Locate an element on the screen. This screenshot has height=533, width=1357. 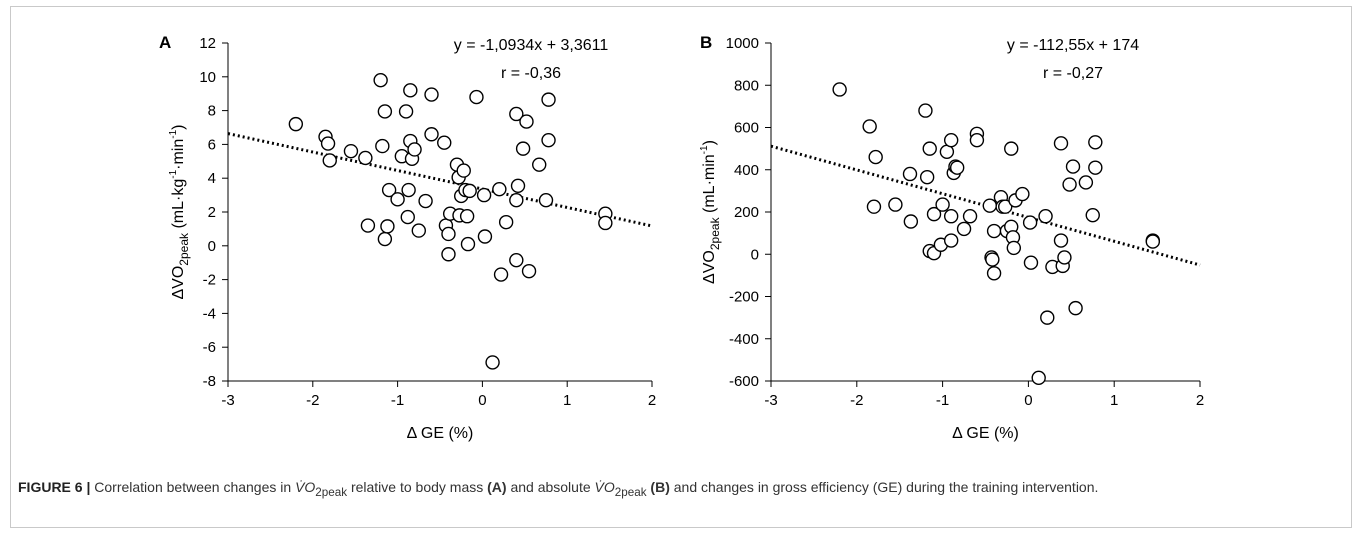
caption-vo2-2: V̇O is located at coordinates (604, 487).